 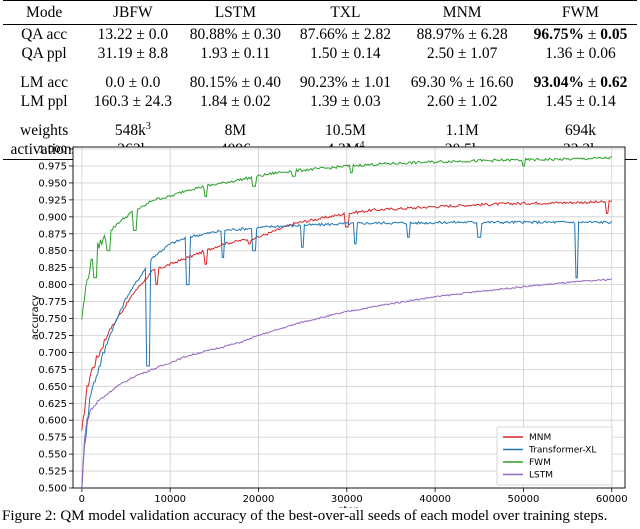 I want to click on x-tick-label: 40000, so click(x=435, y=499).